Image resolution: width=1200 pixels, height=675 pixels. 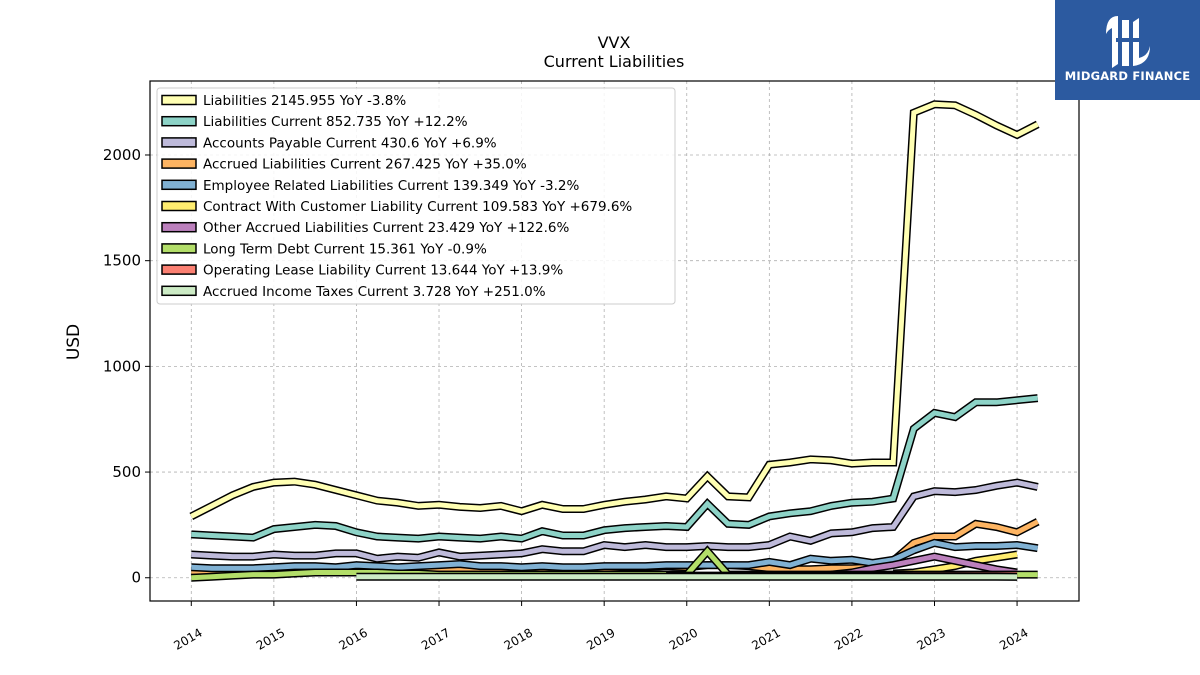 I want to click on brand-logo: MIDGARD FINANCE, so click(x=1127, y=50).